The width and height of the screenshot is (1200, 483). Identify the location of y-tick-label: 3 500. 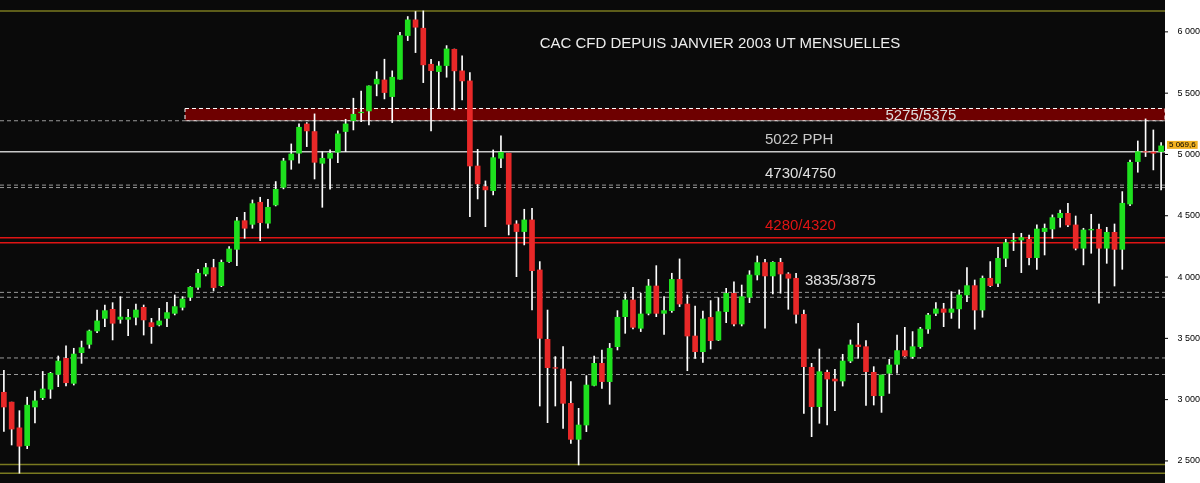
(1188, 337).